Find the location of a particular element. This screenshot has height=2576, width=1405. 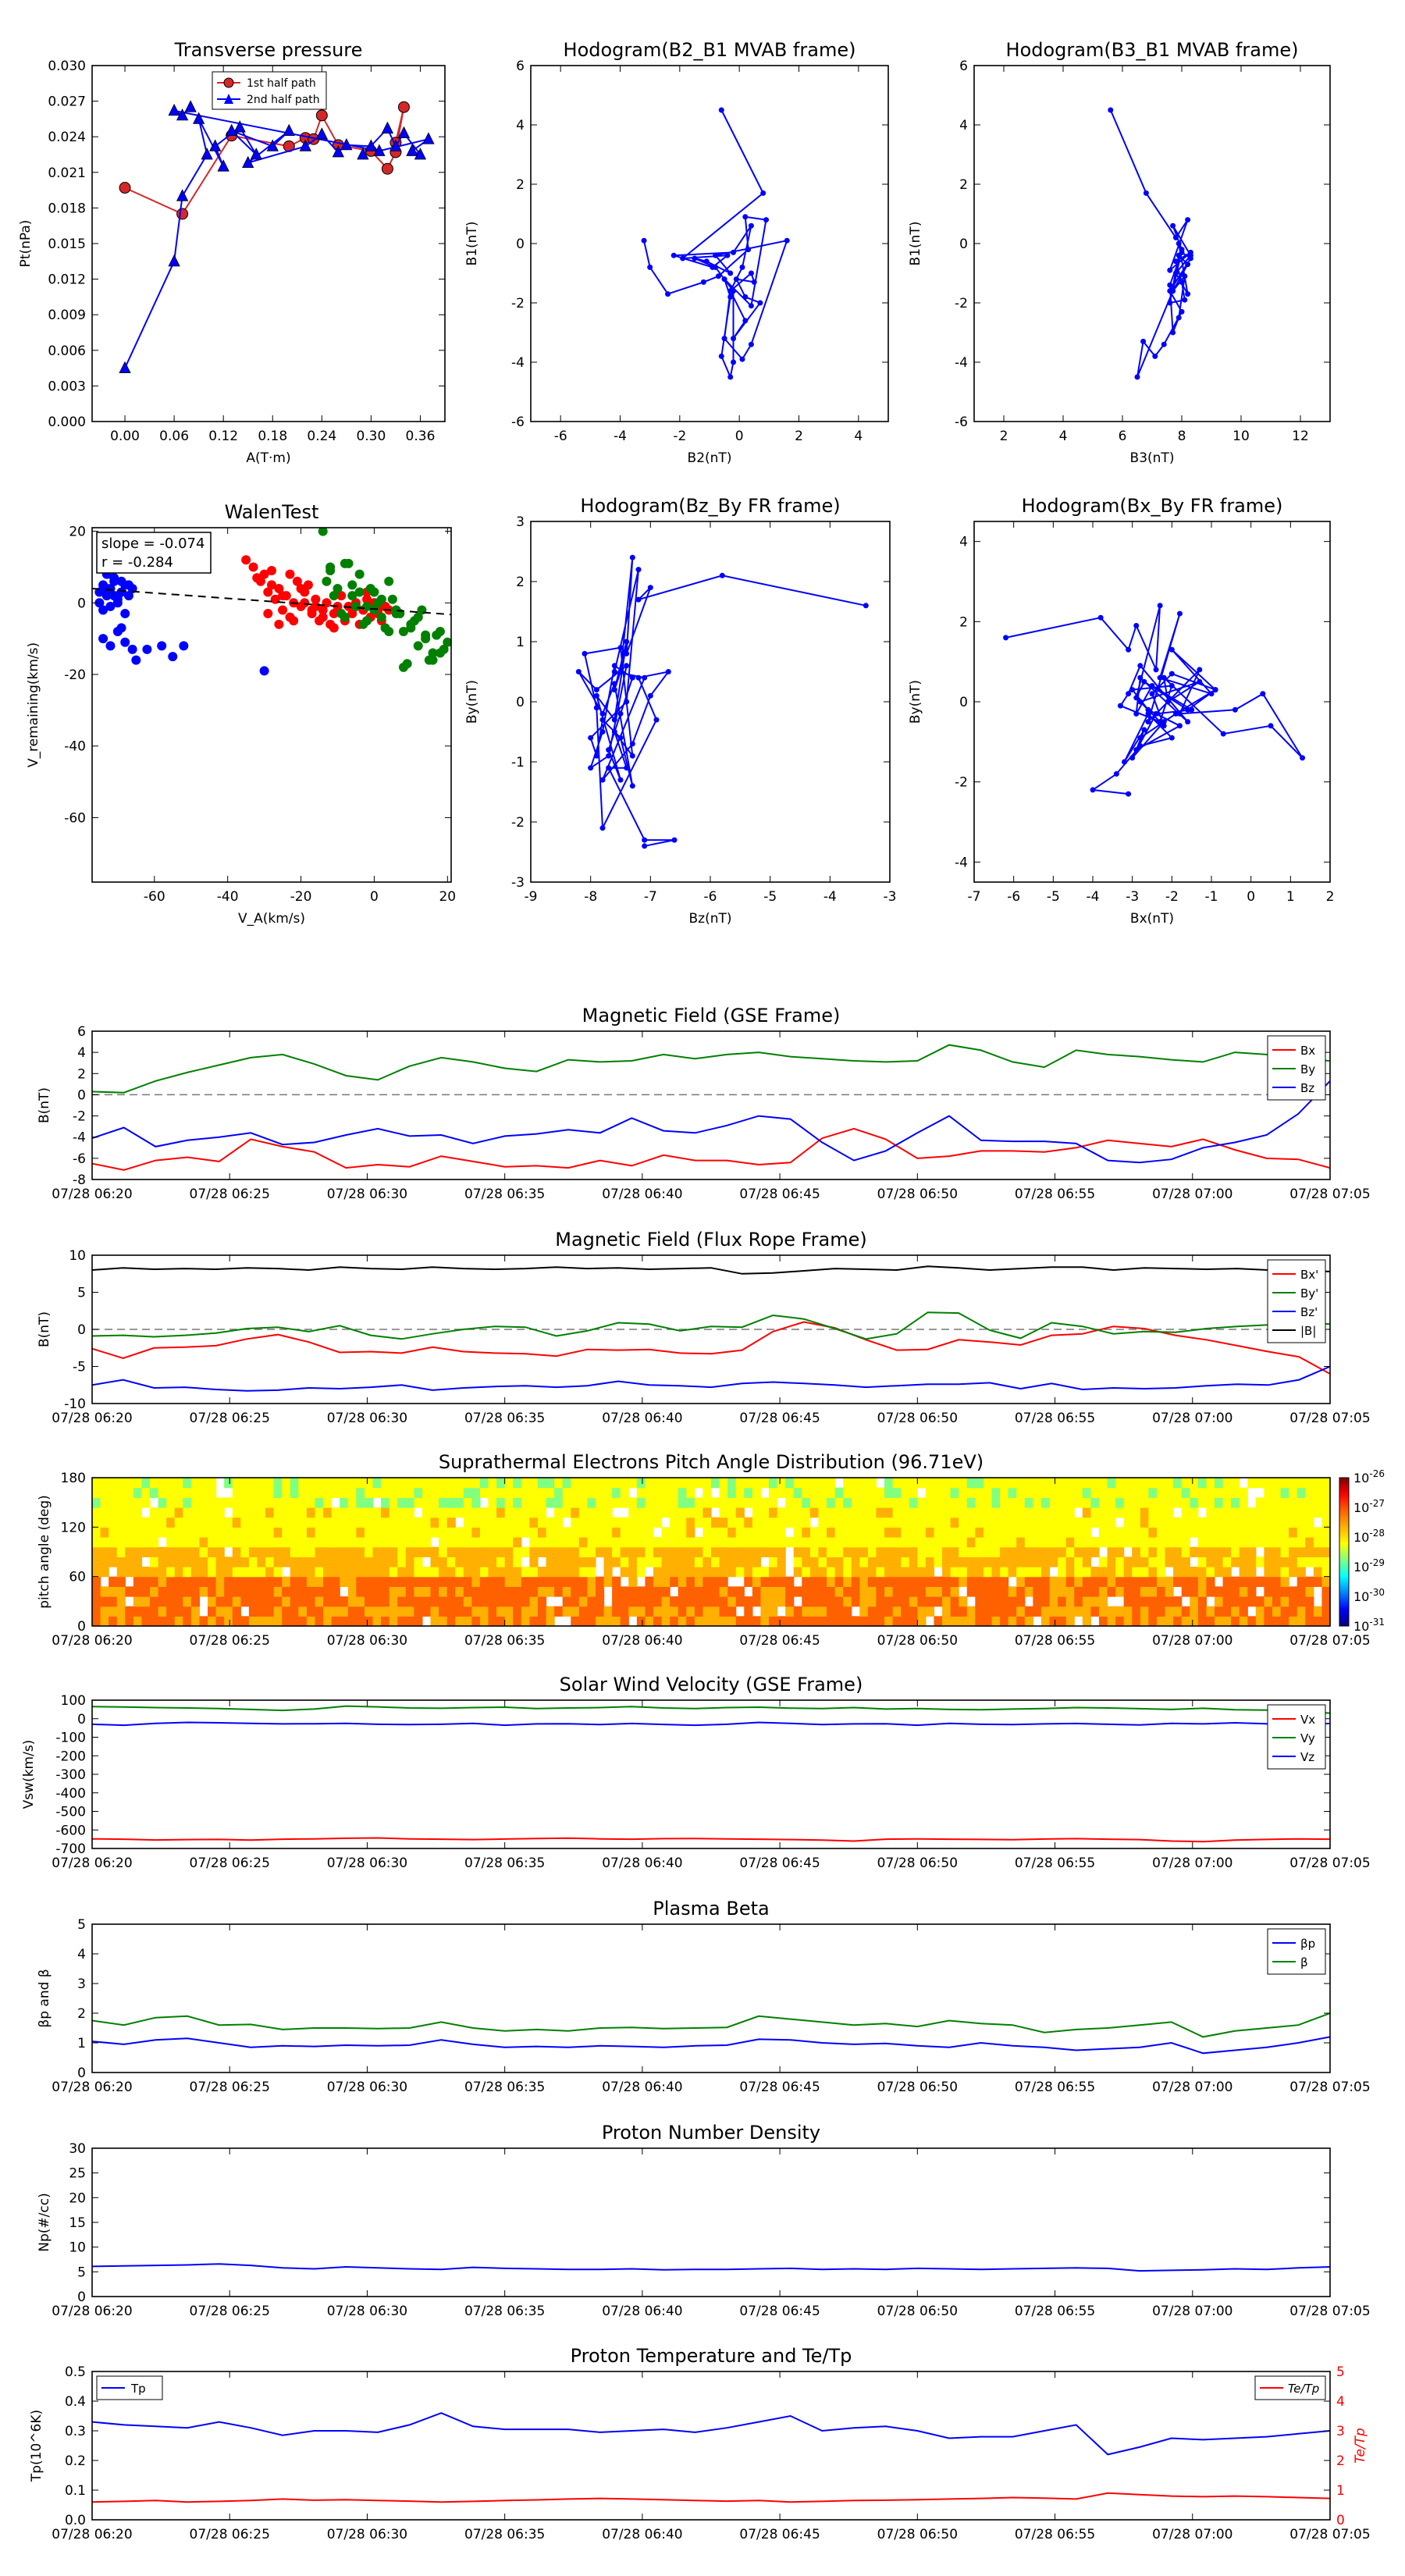

series-line-Vz is located at coordinates (711, 1724).